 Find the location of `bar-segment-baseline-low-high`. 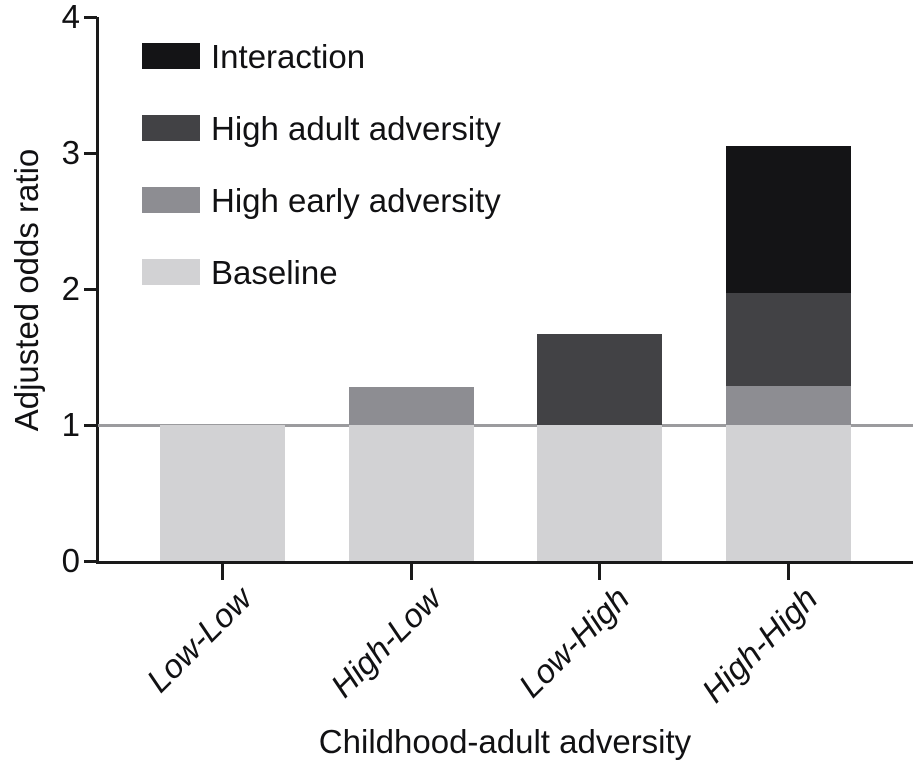

bar-segment-baseline-low-high is located at coordinates (599, 493).